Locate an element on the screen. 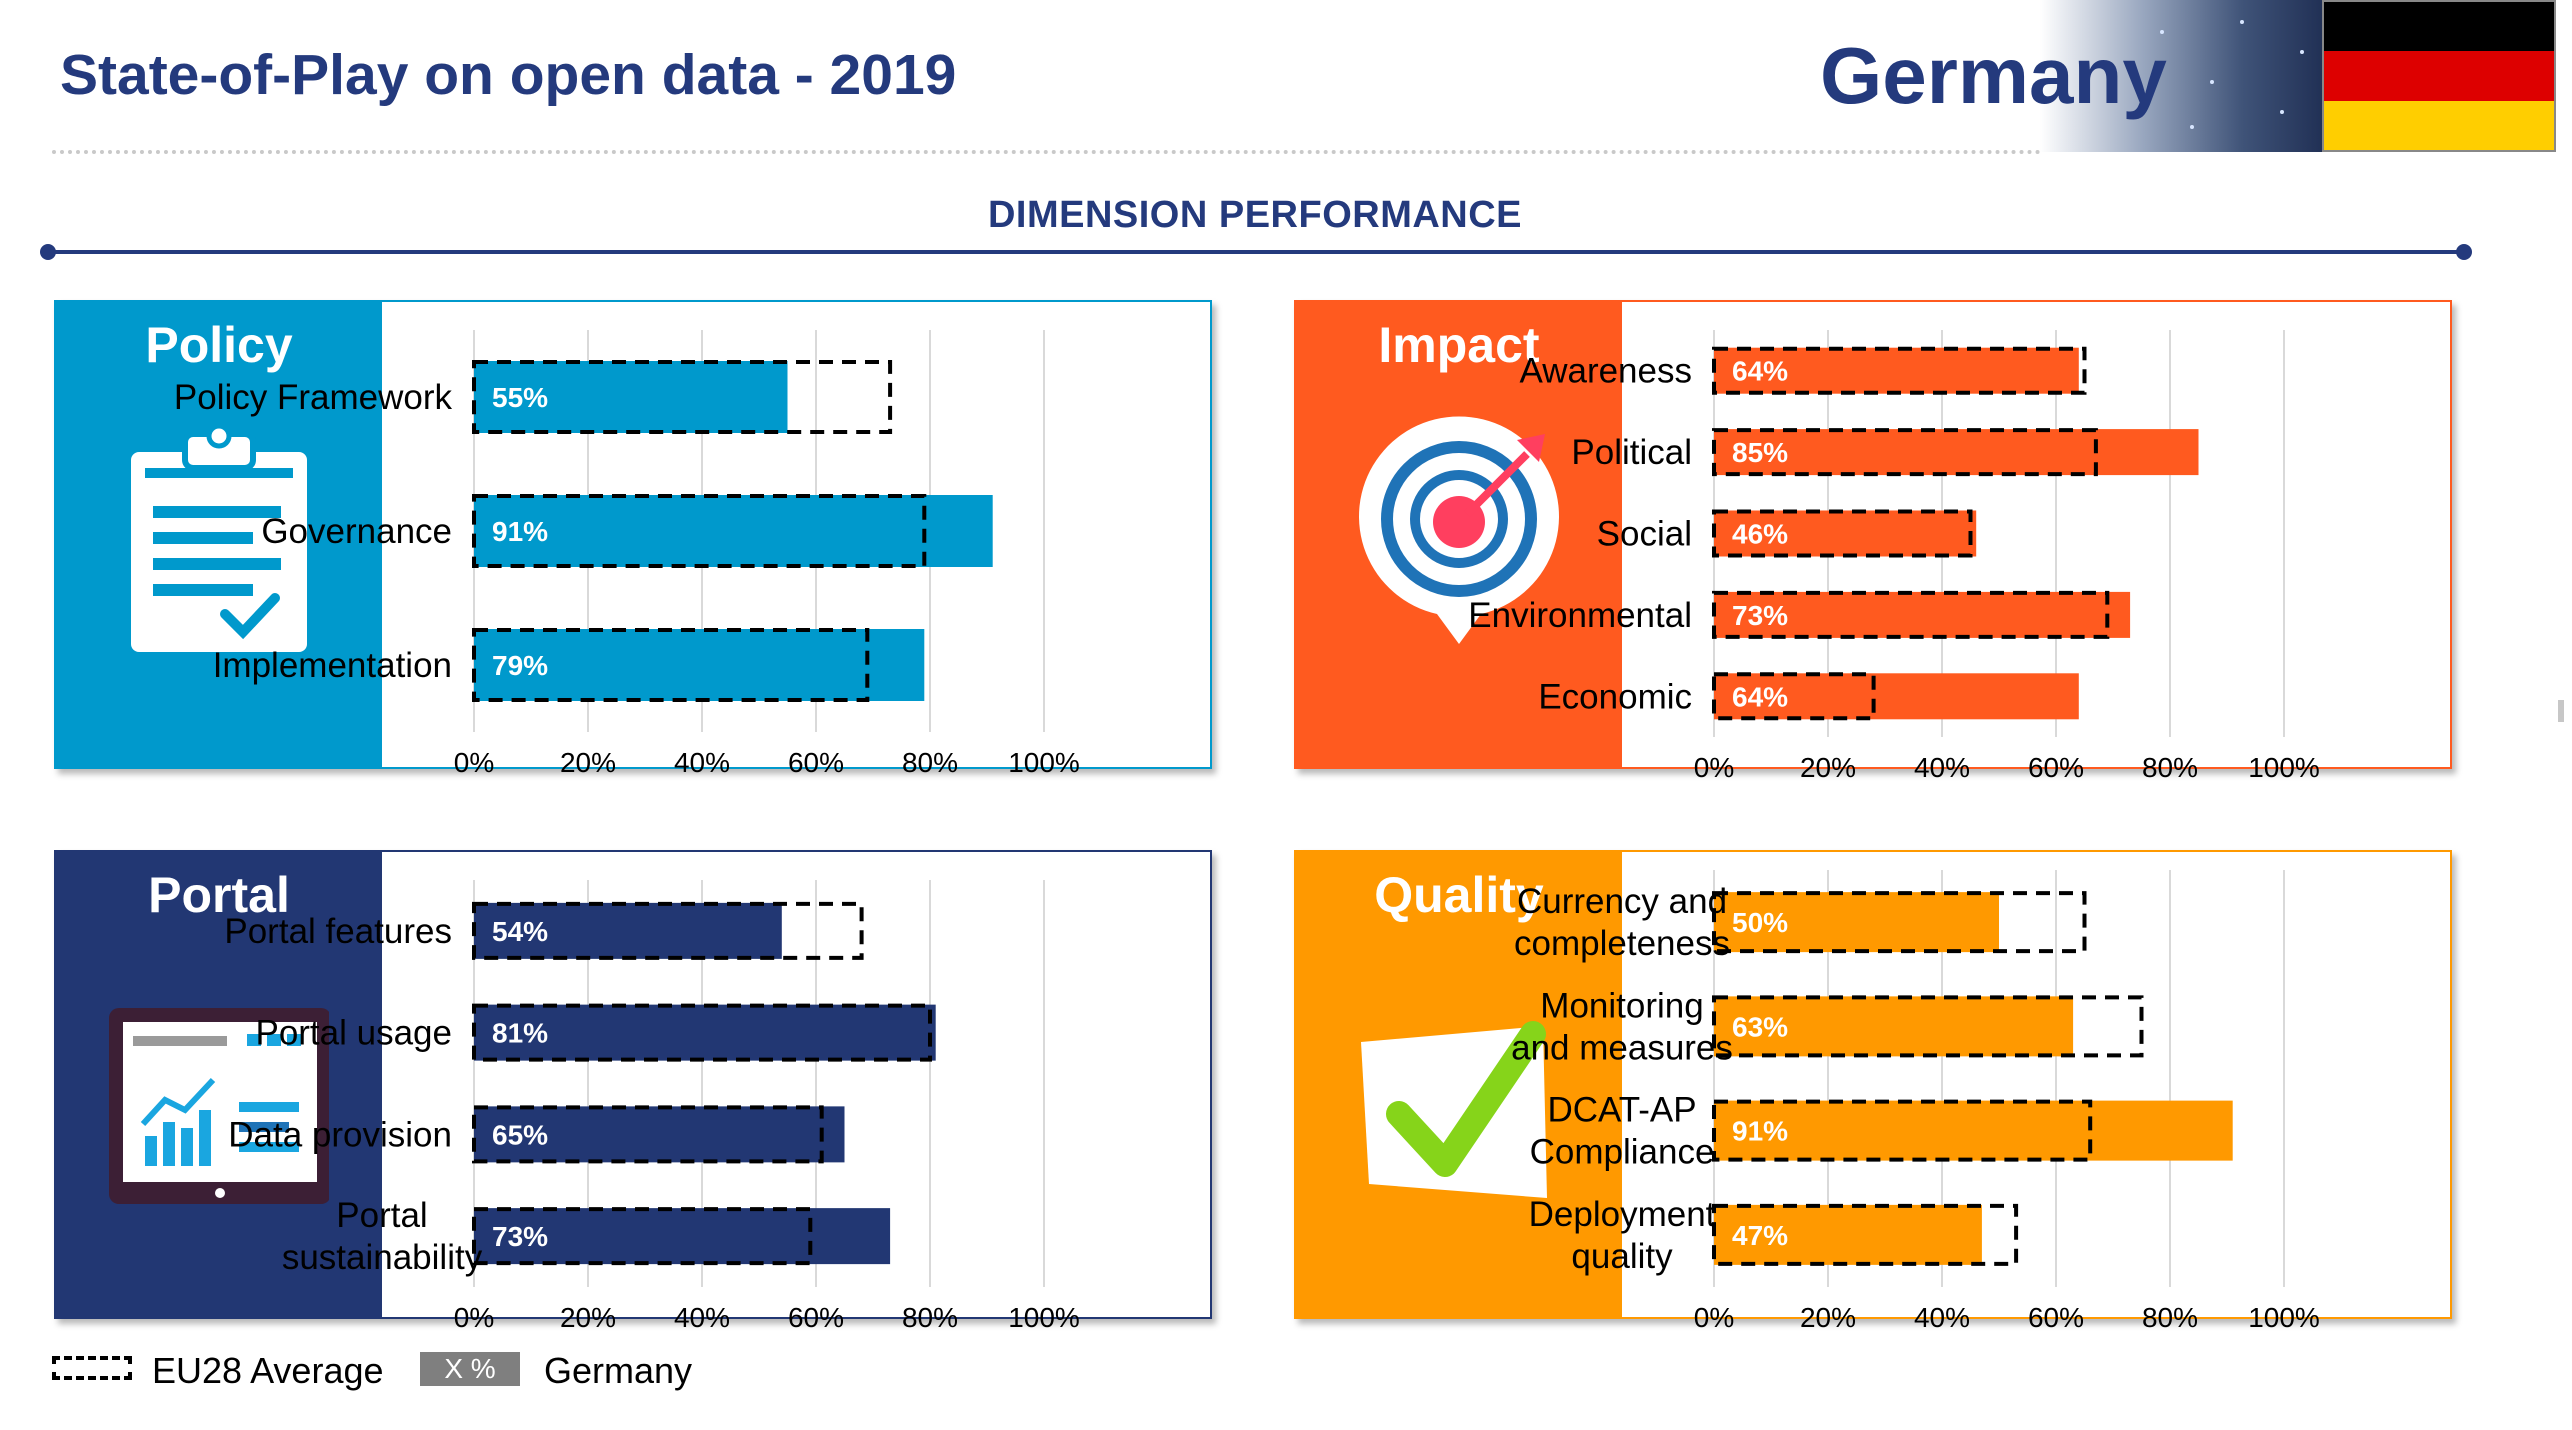 The width and height of the screenshot is (2572, 1430). category-label: Portal features is located at coordinates (338, 931).